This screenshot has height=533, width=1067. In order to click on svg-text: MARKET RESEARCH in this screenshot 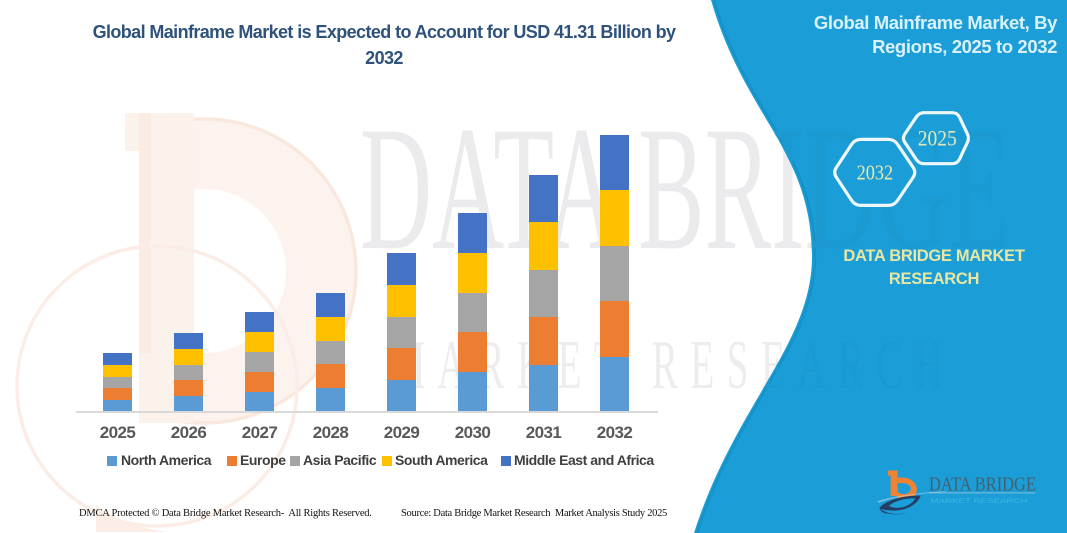, I will do `click(979, 501)`.